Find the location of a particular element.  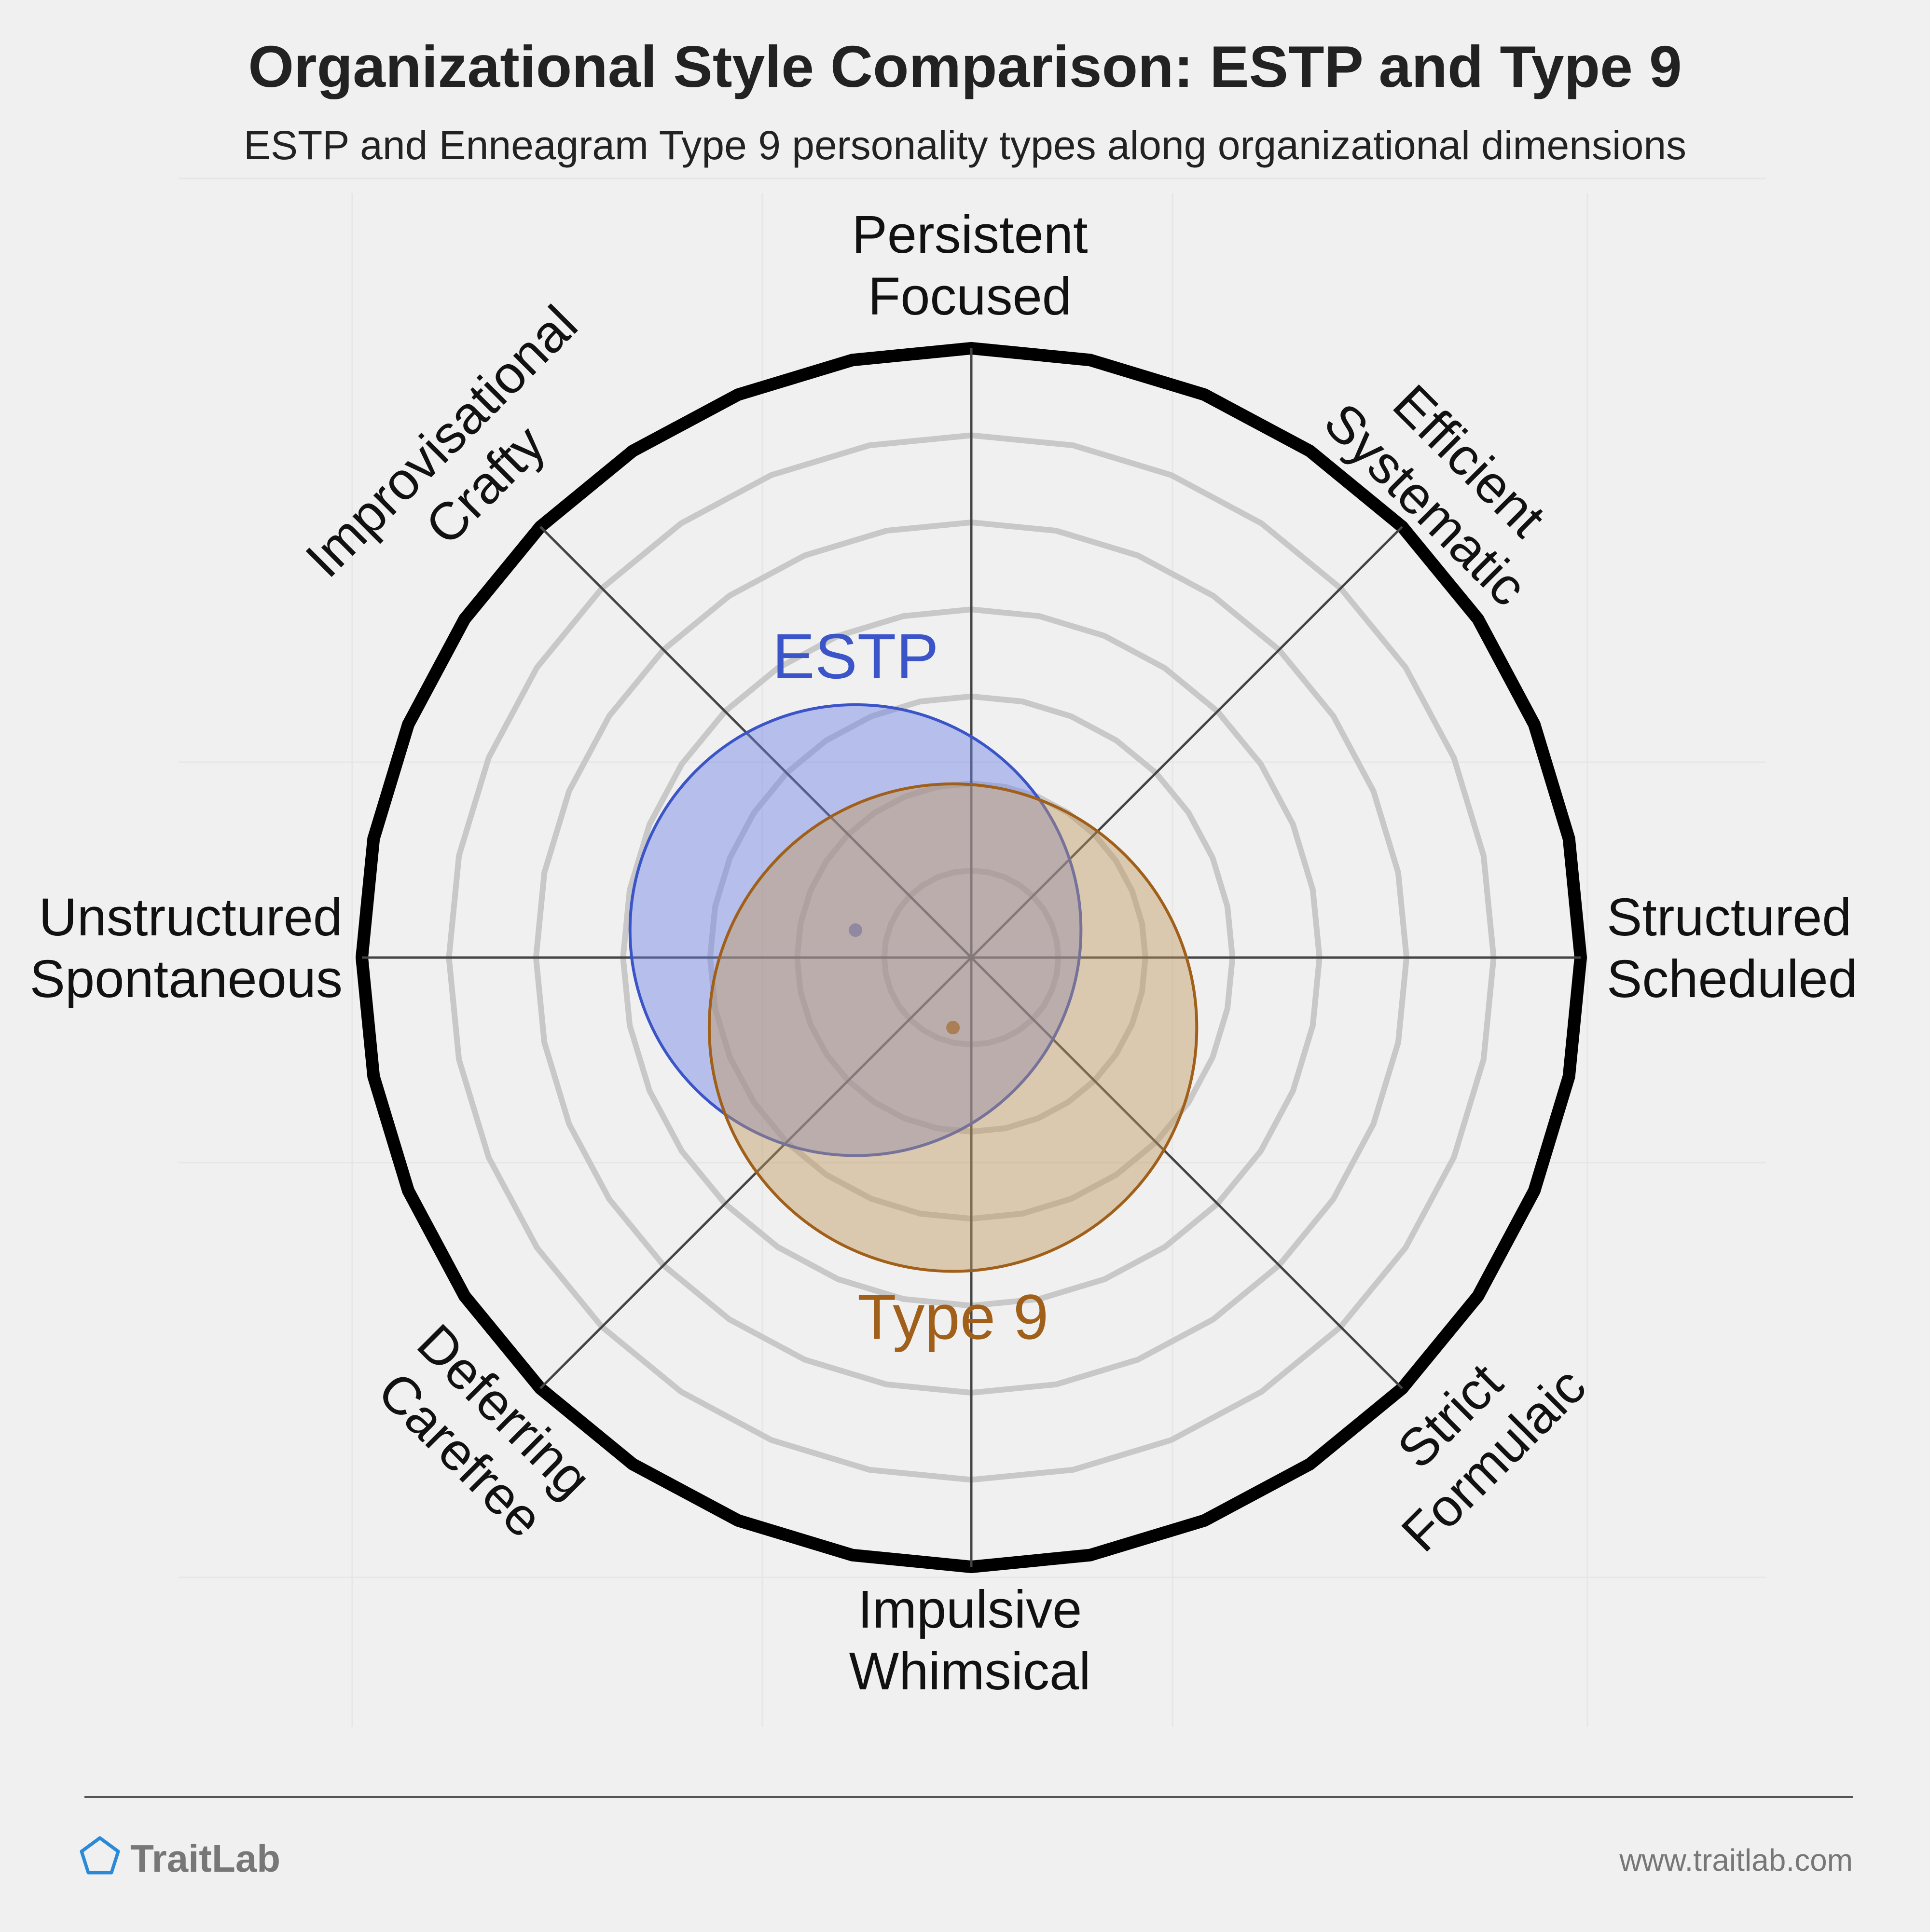

axis-label-strict-formulaic: StrictFormulaic is located at coordinates (1472, 1438).